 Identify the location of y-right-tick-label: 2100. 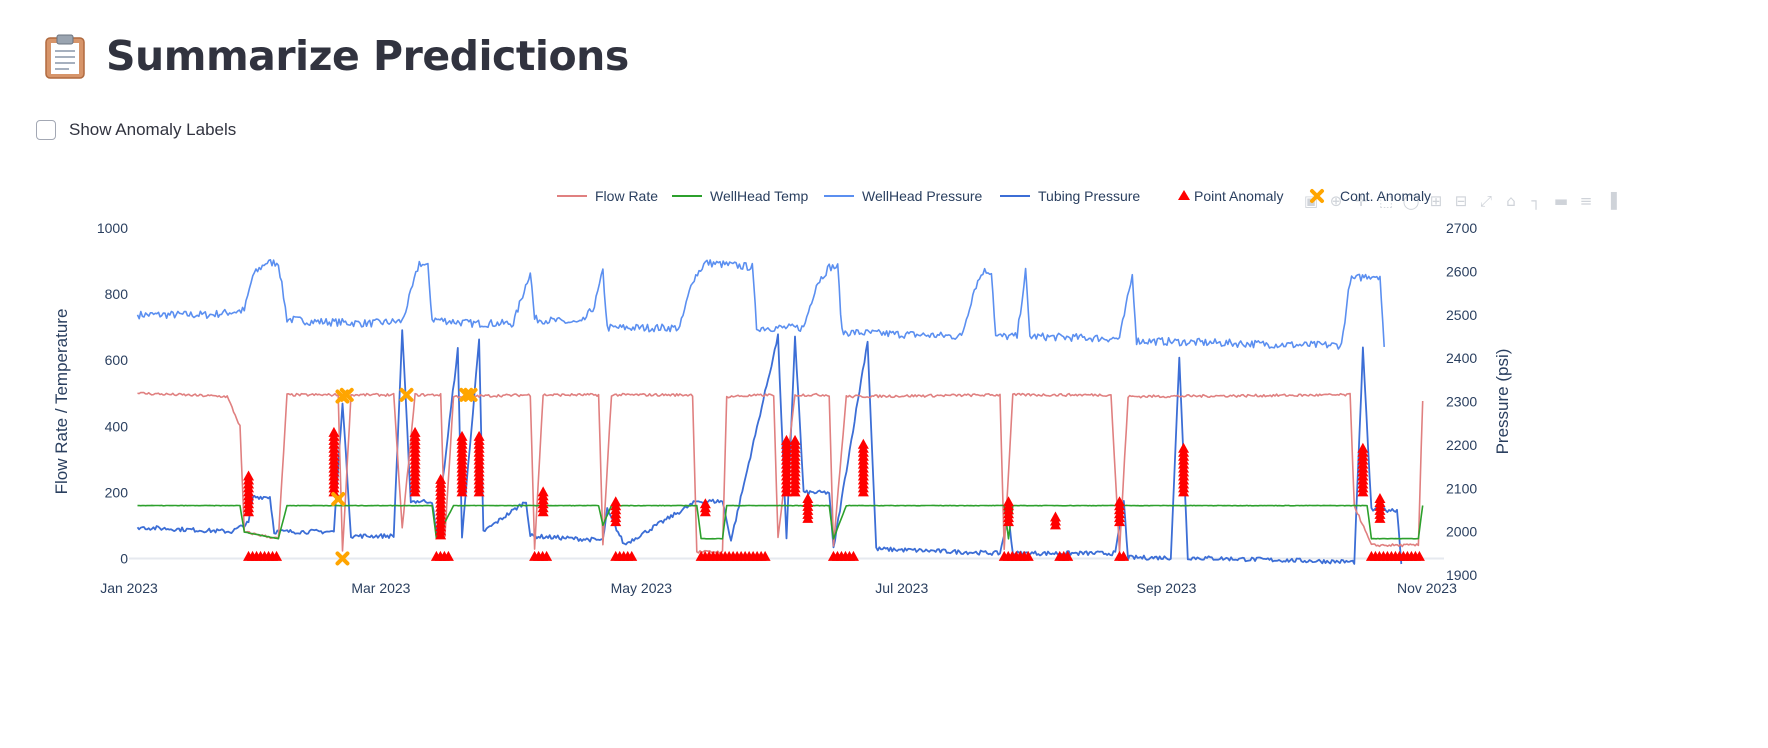
(1461, 488).